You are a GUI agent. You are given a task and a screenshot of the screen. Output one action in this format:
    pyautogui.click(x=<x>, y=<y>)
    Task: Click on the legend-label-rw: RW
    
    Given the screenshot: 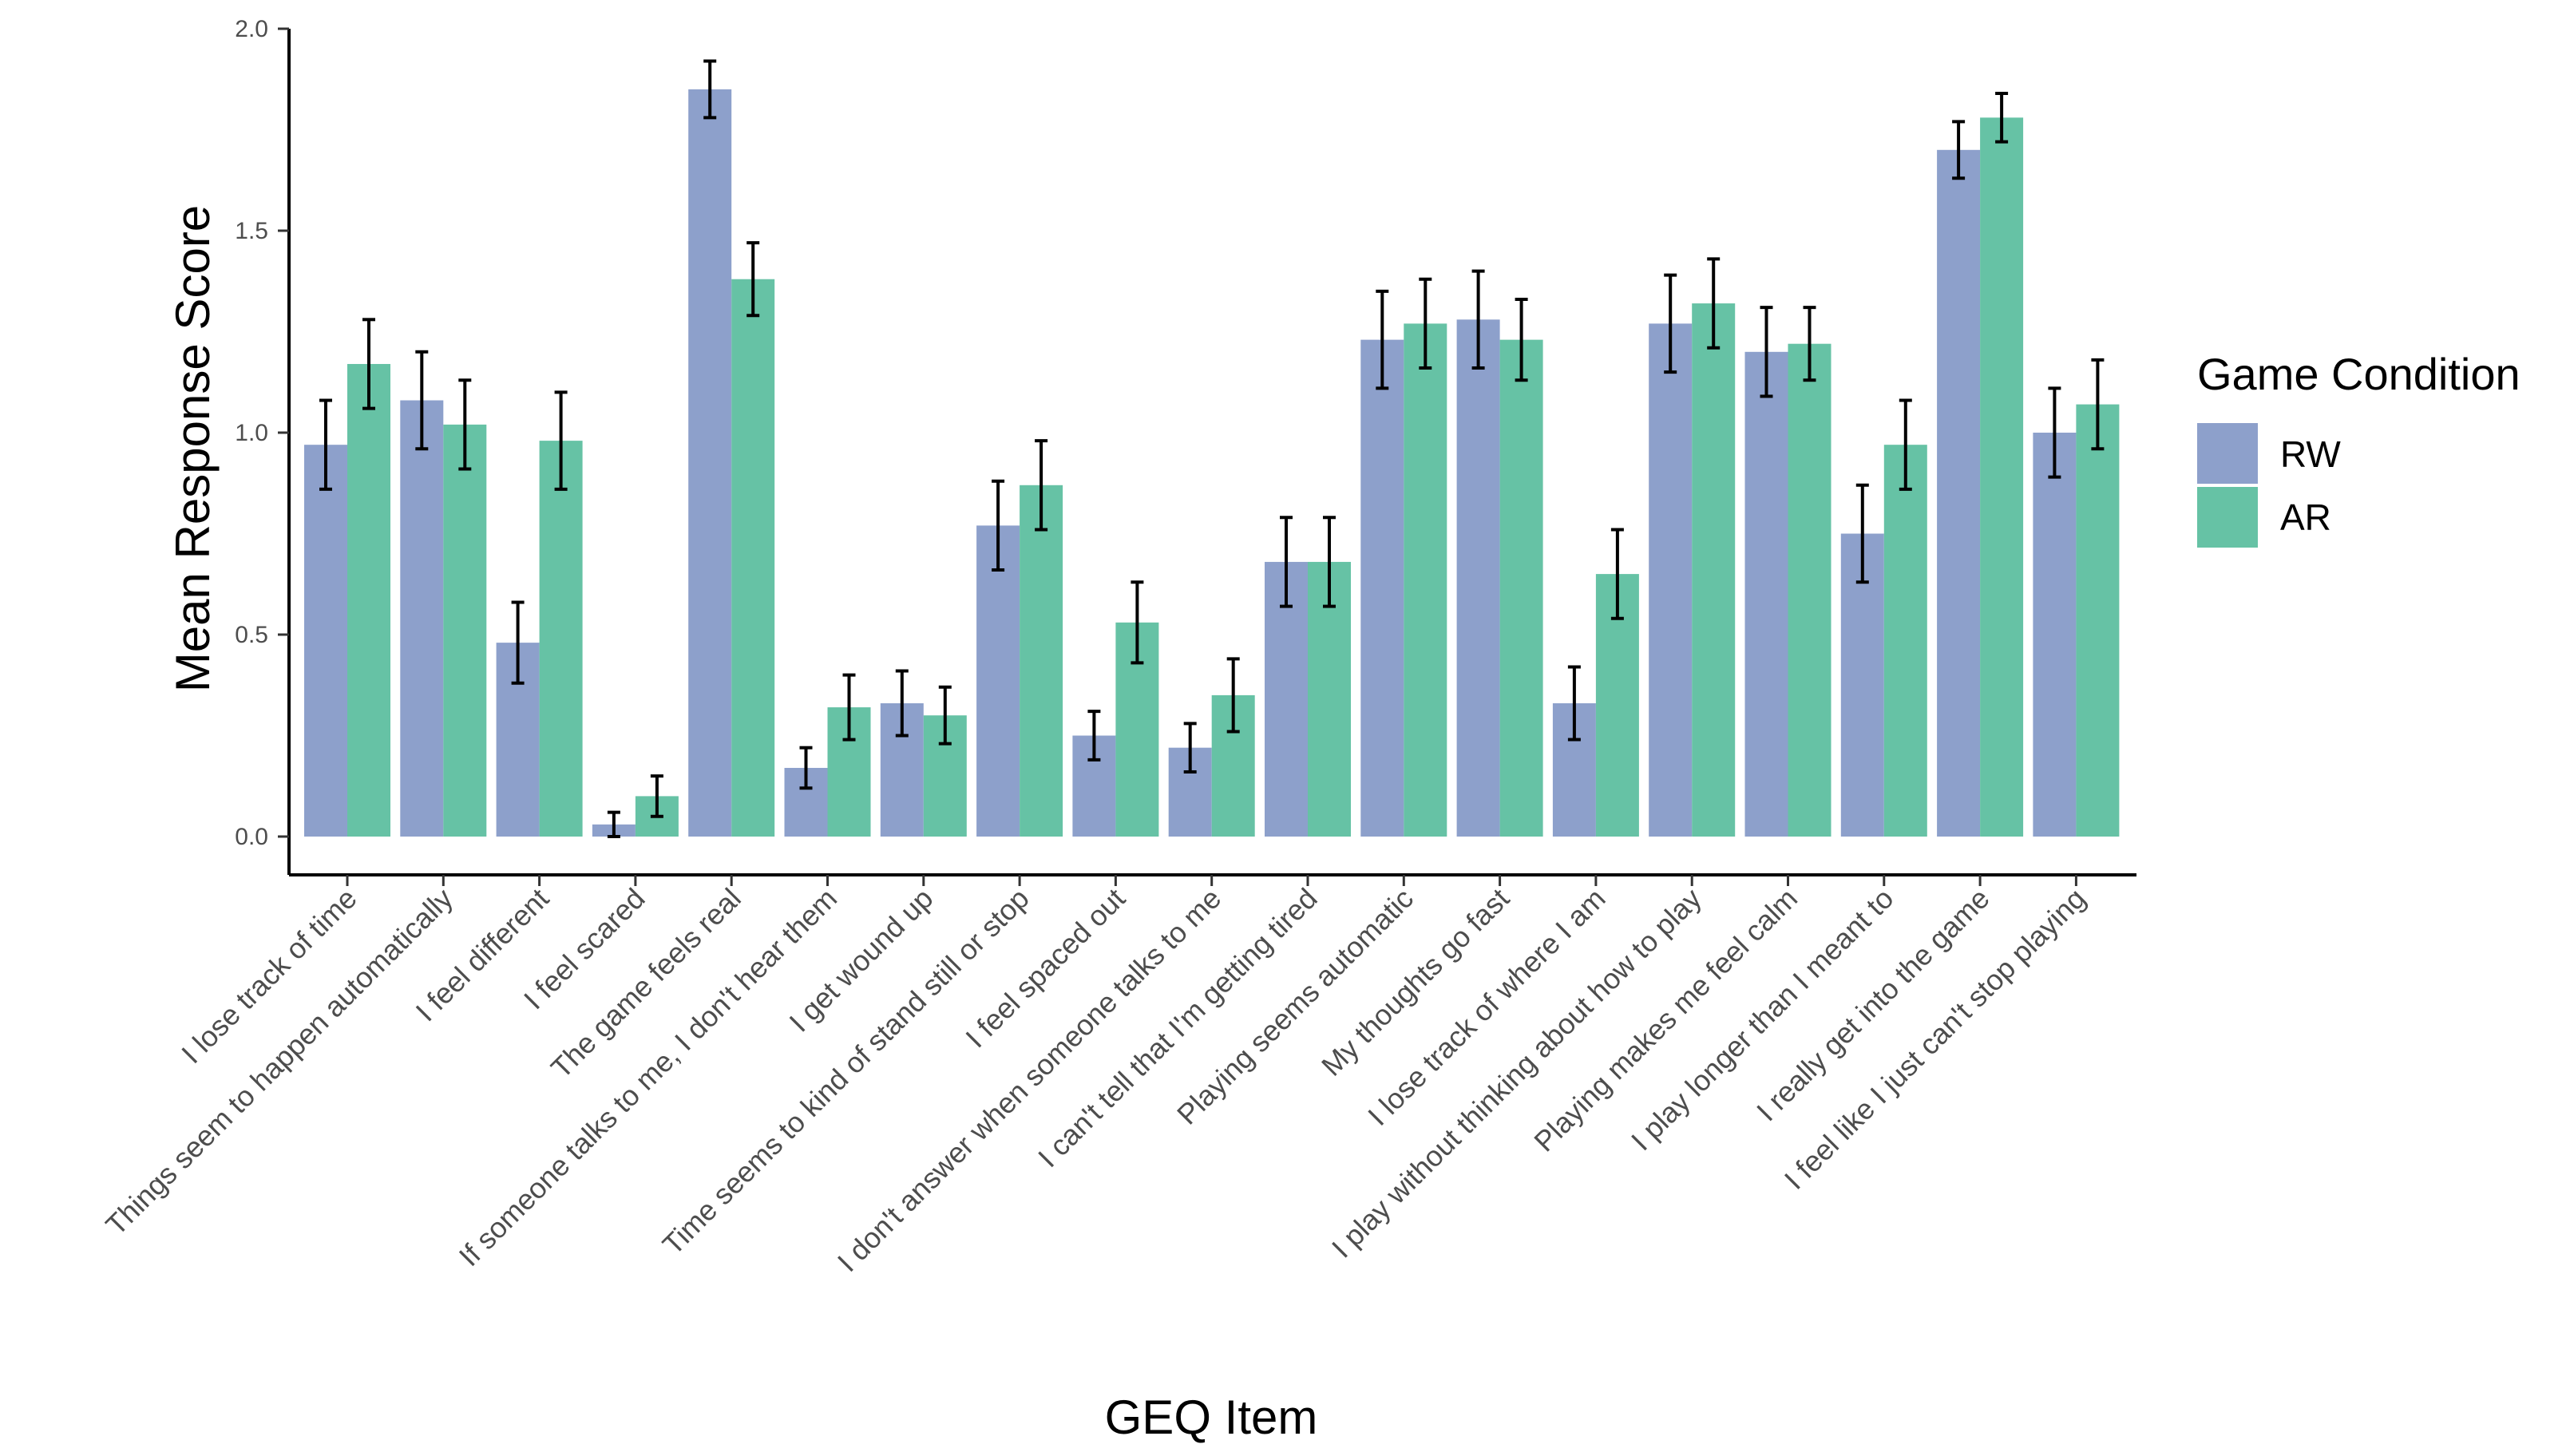 What is the action you would take?
    pyautogui.click(x=2310, y=454)
    